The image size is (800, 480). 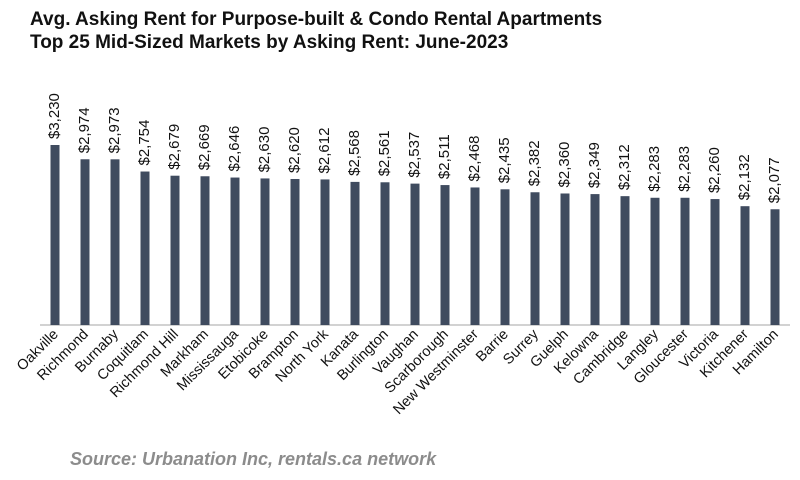 What do you see at coordinates (624, 167) in the screenshot?
I see `data-label: $2,312` at bounding box center [624, 167].